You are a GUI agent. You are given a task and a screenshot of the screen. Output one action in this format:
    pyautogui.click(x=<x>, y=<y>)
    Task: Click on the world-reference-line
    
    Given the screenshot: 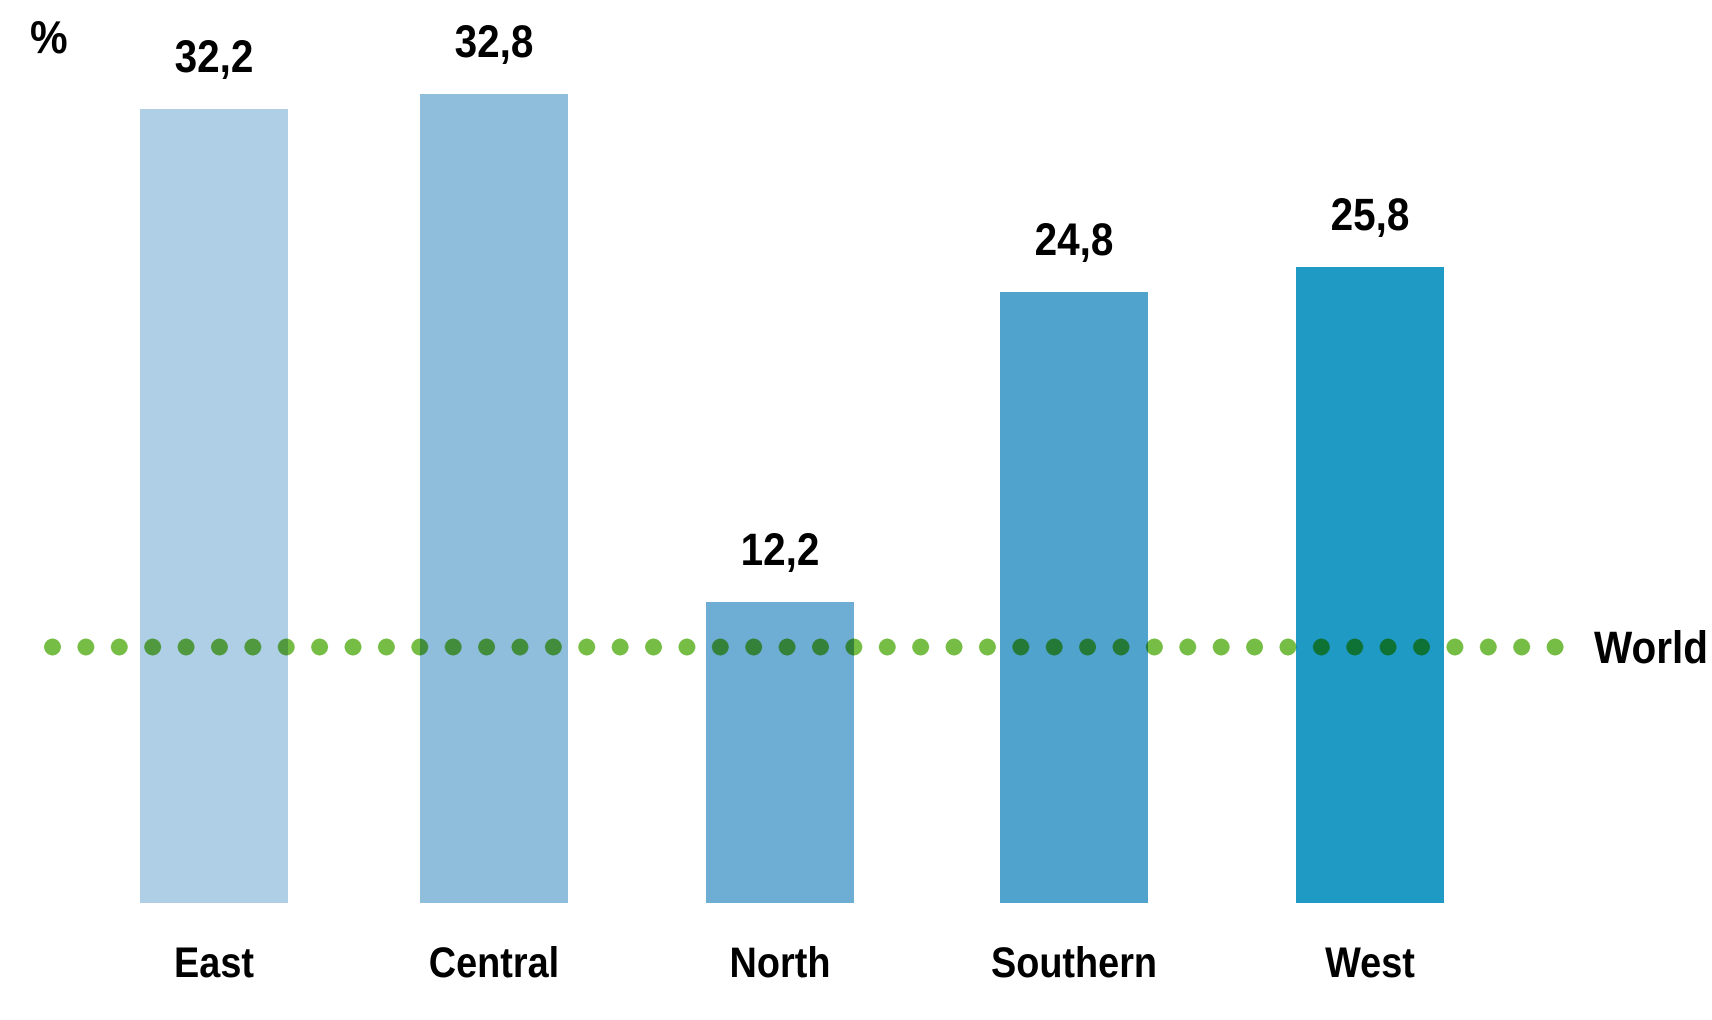 What is the action you would take?
    pyautogui.click(x=812, y=646)
    